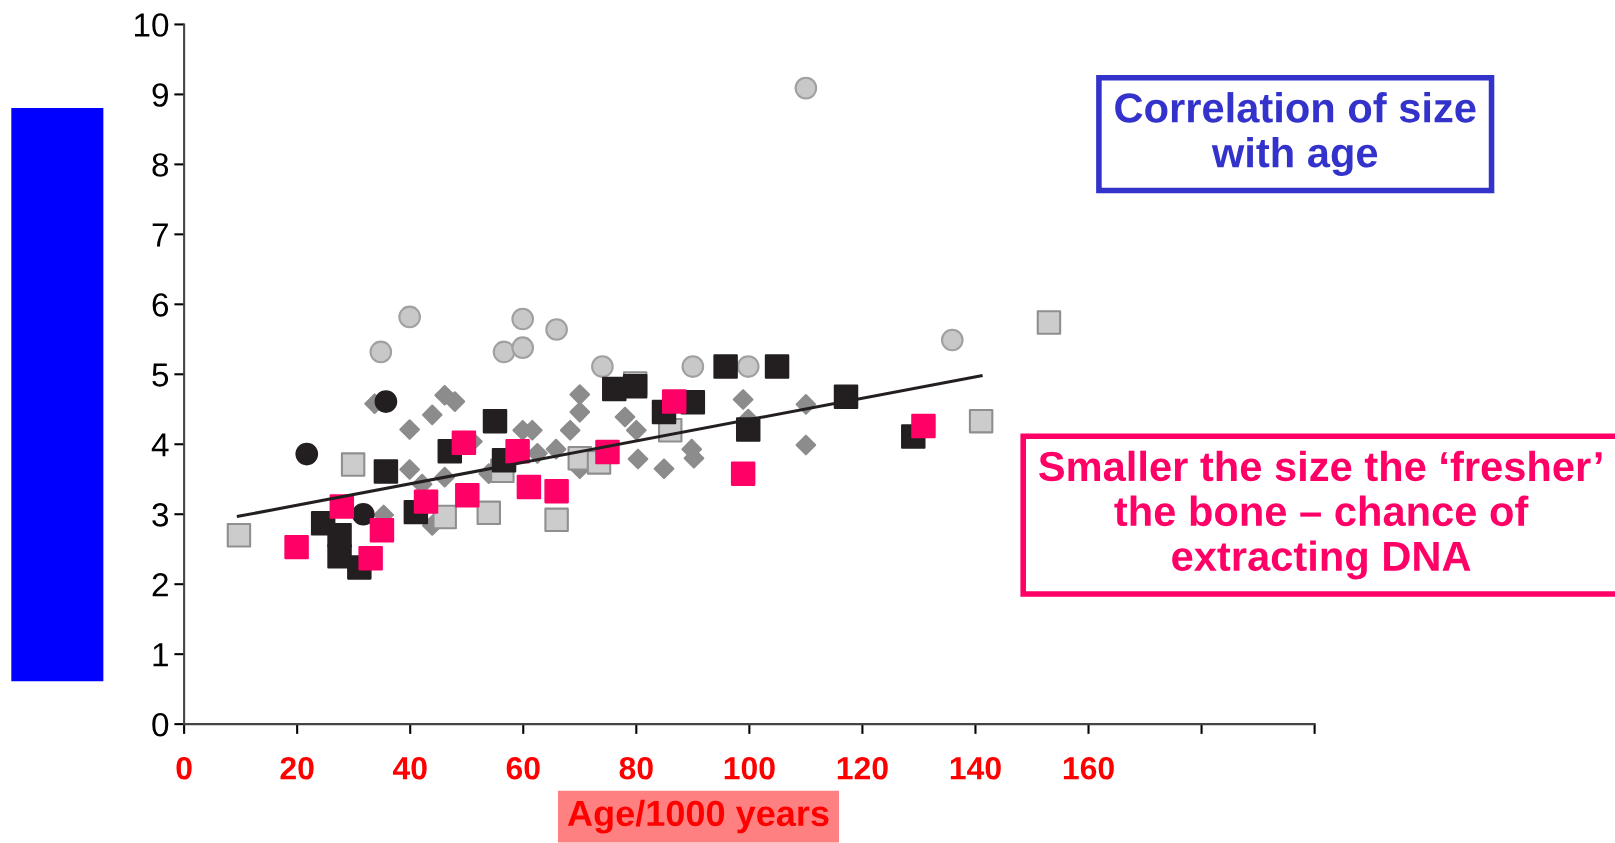 This screenshot has width=1615, height=843. I want to click on x-tick-label: 0, so click(184, 768).